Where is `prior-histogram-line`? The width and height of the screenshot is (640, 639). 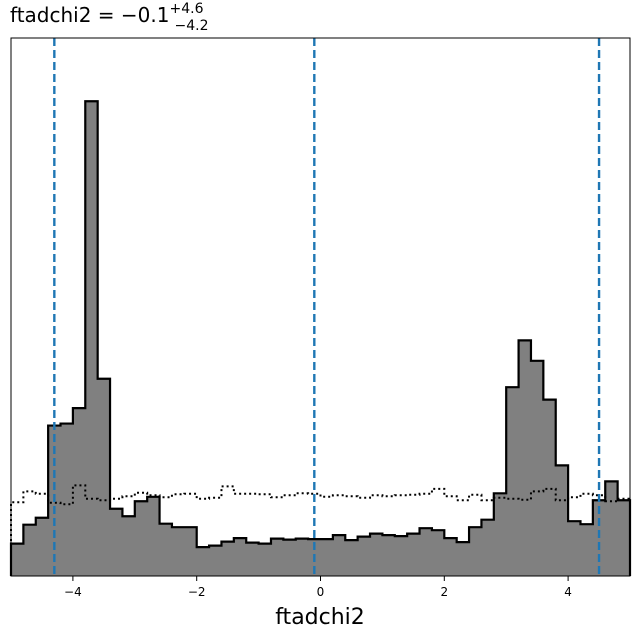
prior-histogram-line is located at coordinates (320, 530).